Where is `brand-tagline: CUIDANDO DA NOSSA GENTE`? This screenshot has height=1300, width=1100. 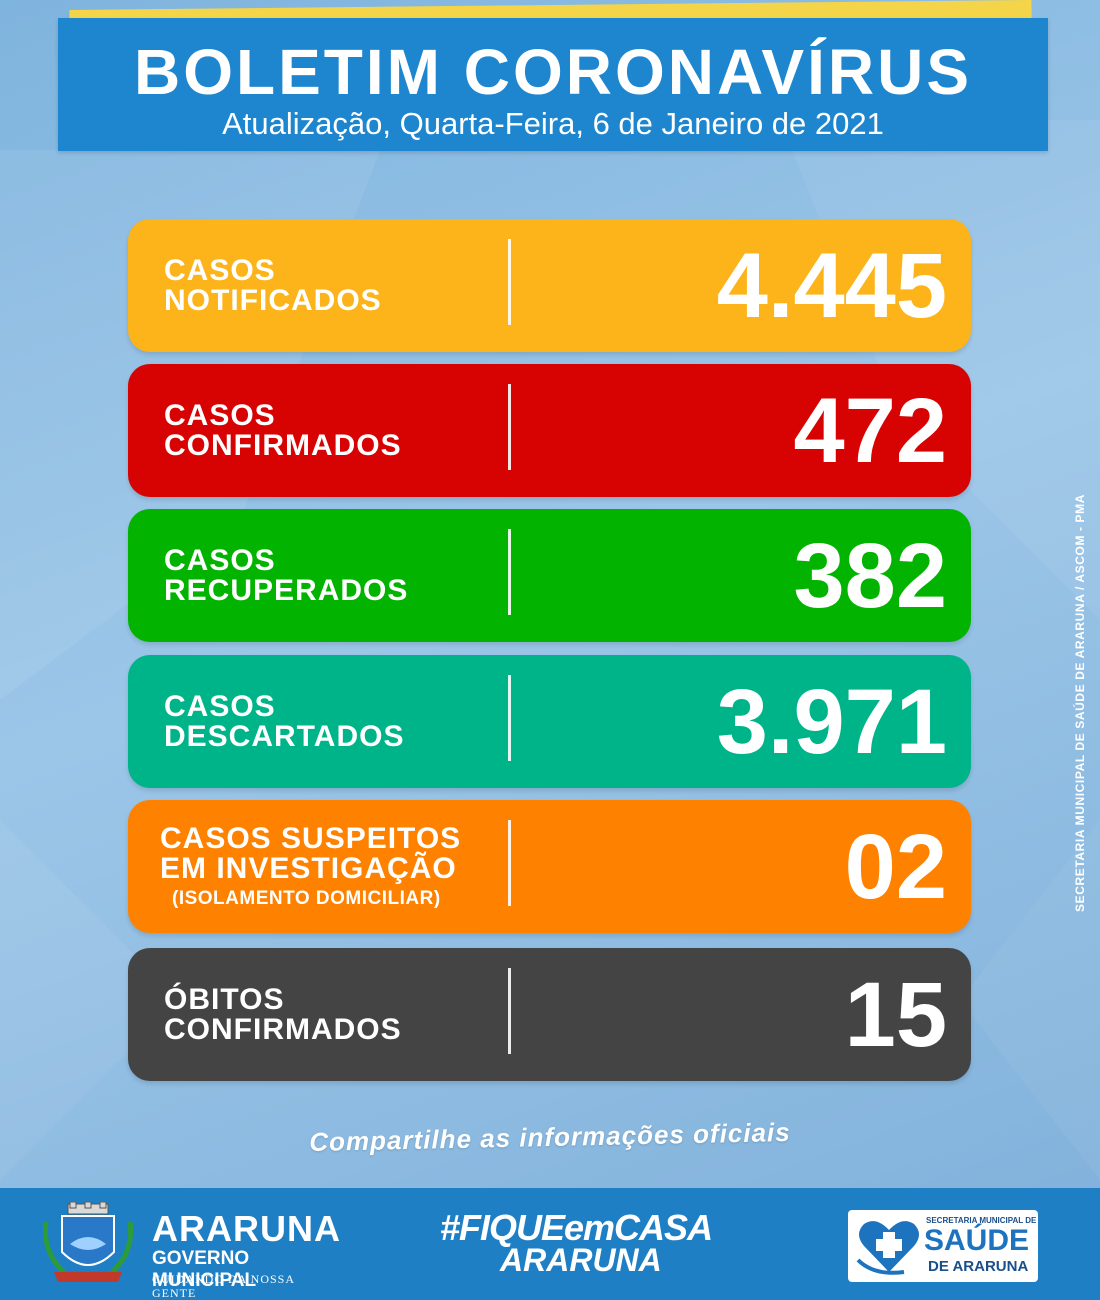
brand-tagline: CUIDANDO DA NOSSA GENTE is located at coordinates (223, 1286).